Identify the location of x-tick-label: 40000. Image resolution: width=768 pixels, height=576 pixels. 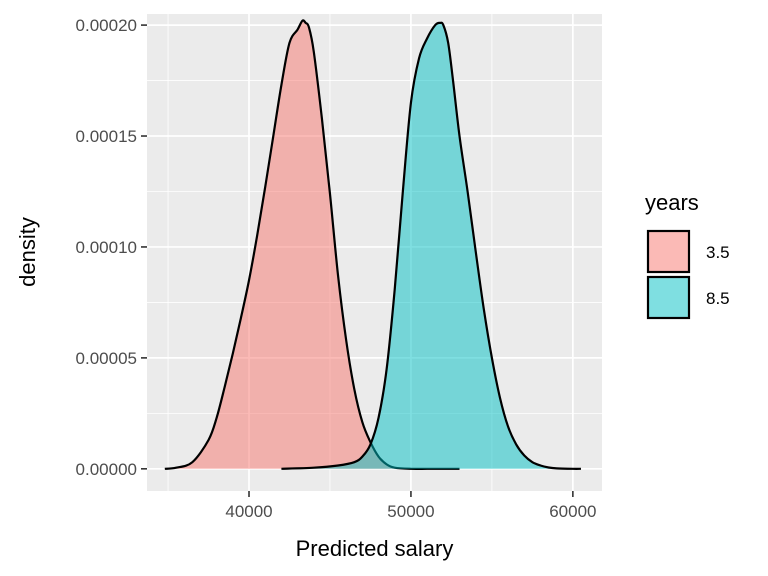
(248, 511).